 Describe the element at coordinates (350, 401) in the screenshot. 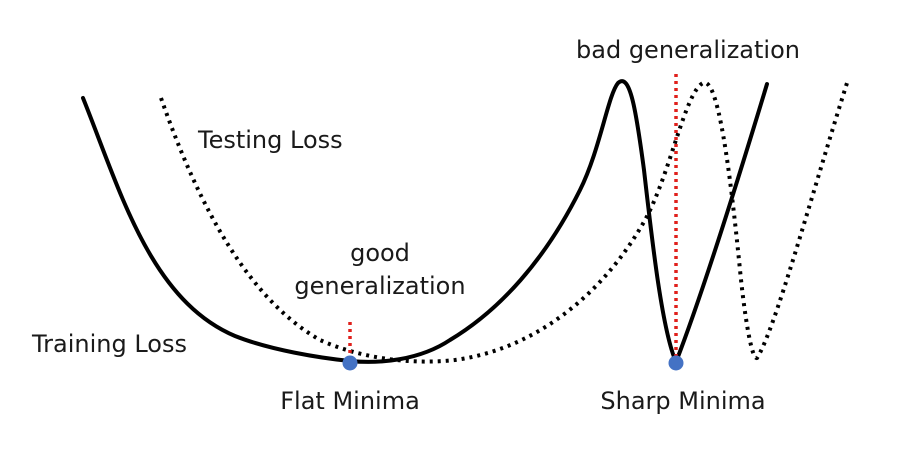

I see `flat-minima-label: Flat Minima` at that location.